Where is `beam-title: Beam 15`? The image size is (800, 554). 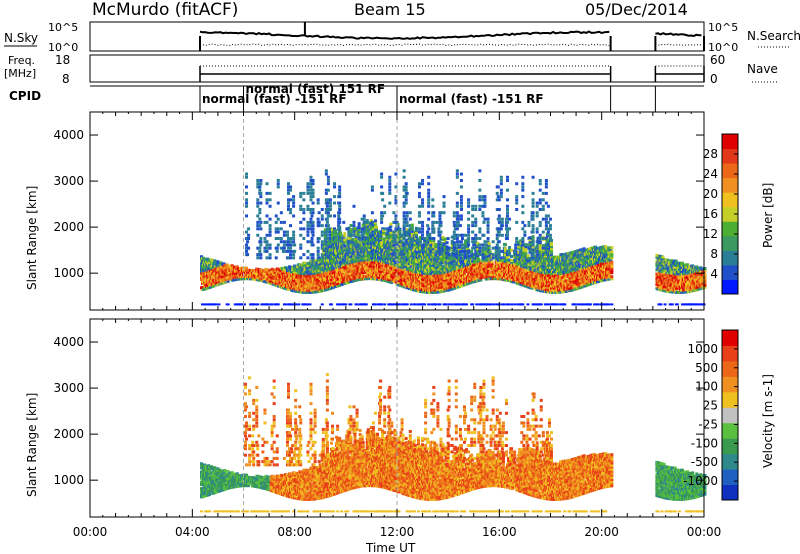
beam-title: Beam 15 is located at coordinates (390, 9).